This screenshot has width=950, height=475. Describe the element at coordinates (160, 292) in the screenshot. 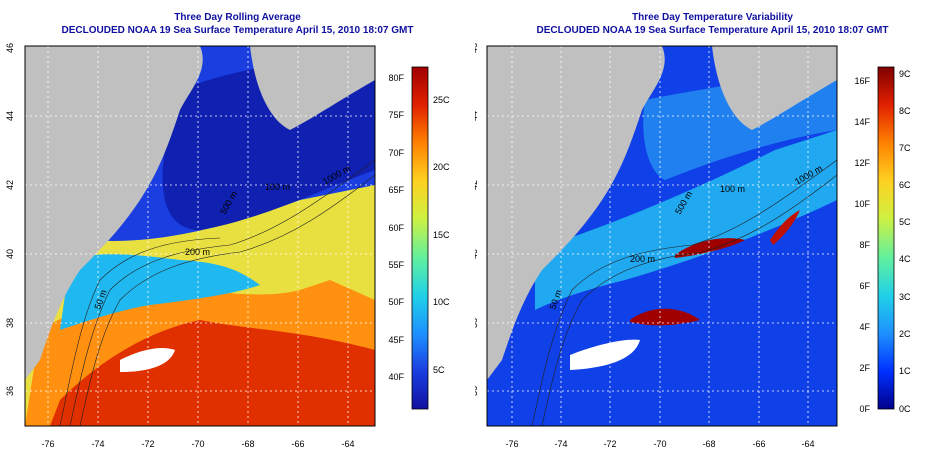

I see `shelf-water` at that location.